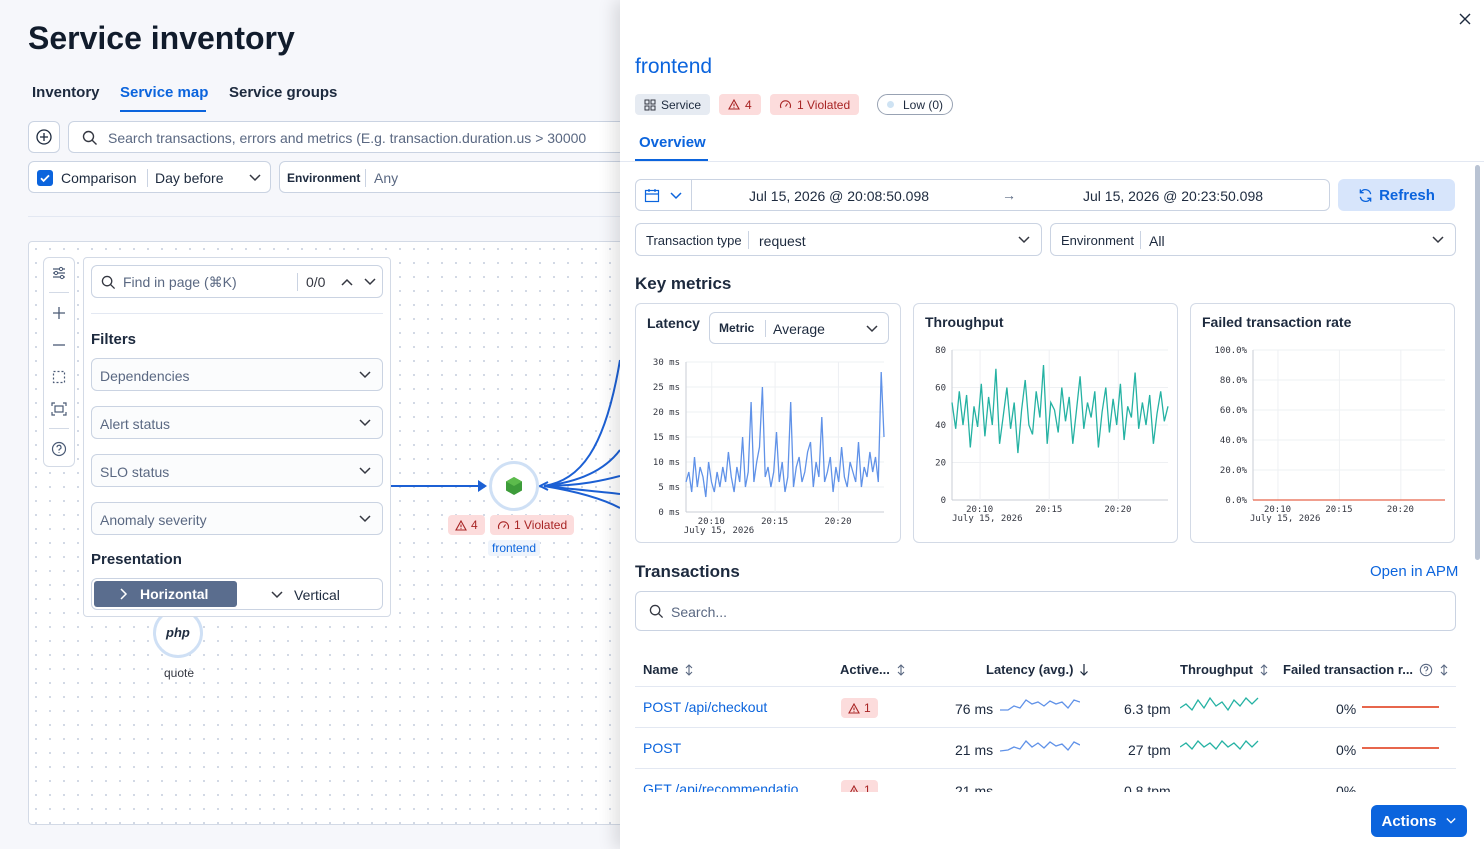 This screenshot has width=1484, height=849. I want to click on comparison-checkbox, so click(45, 178).